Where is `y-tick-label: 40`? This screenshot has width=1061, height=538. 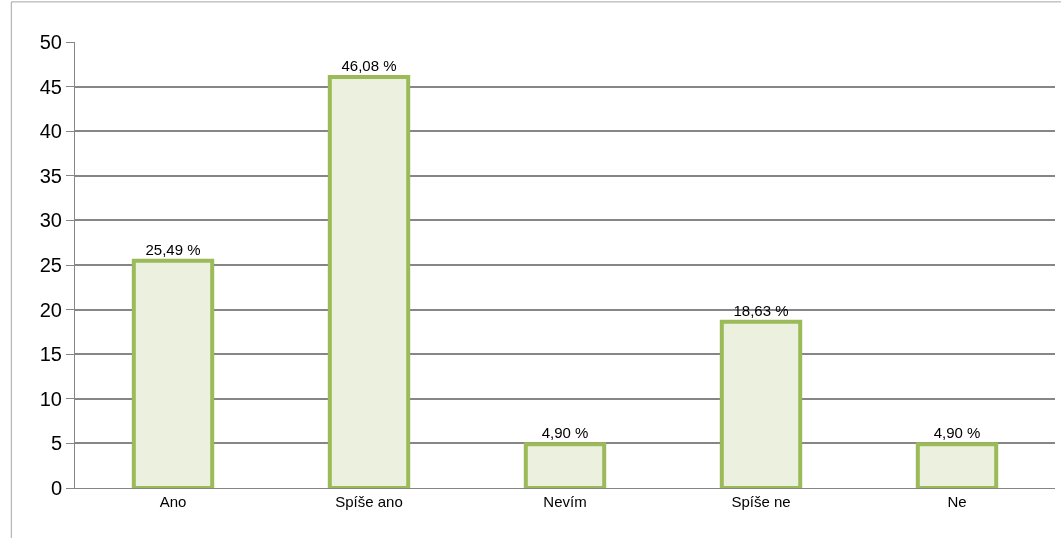 y-tick-label: 40 is located at coordinates (50, 131).